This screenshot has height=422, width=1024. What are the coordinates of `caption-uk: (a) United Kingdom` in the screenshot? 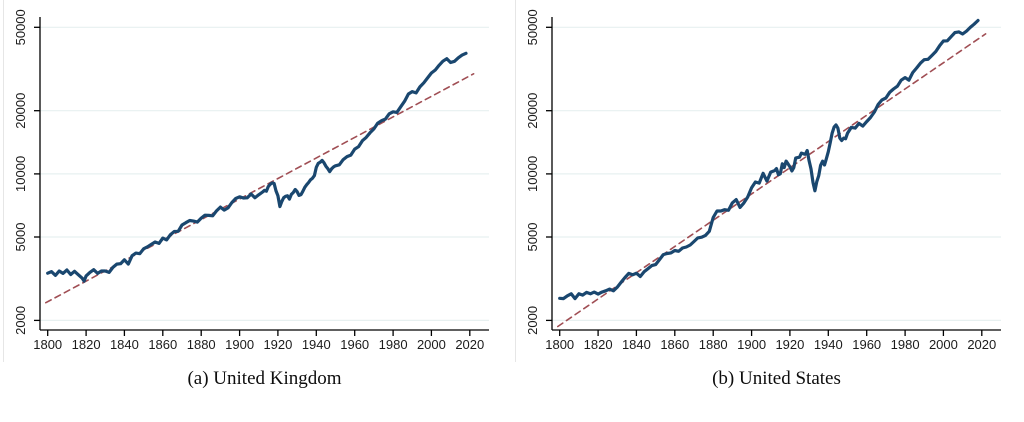 It's located at (264, 378).